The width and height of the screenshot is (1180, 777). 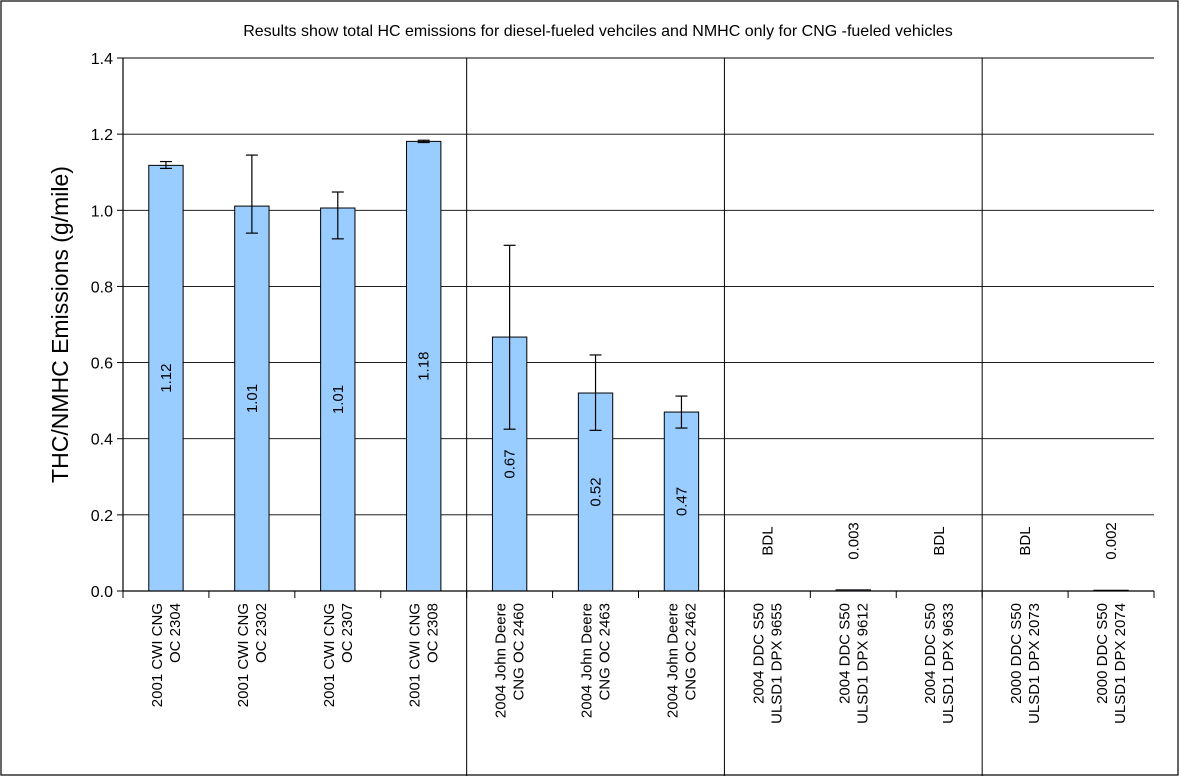 What do you see at coordinates (681, 660) in the screenshot?
I see `x-tick-label: 2004 John DeereCNG OC 2462` at bounding box center [681, 660].